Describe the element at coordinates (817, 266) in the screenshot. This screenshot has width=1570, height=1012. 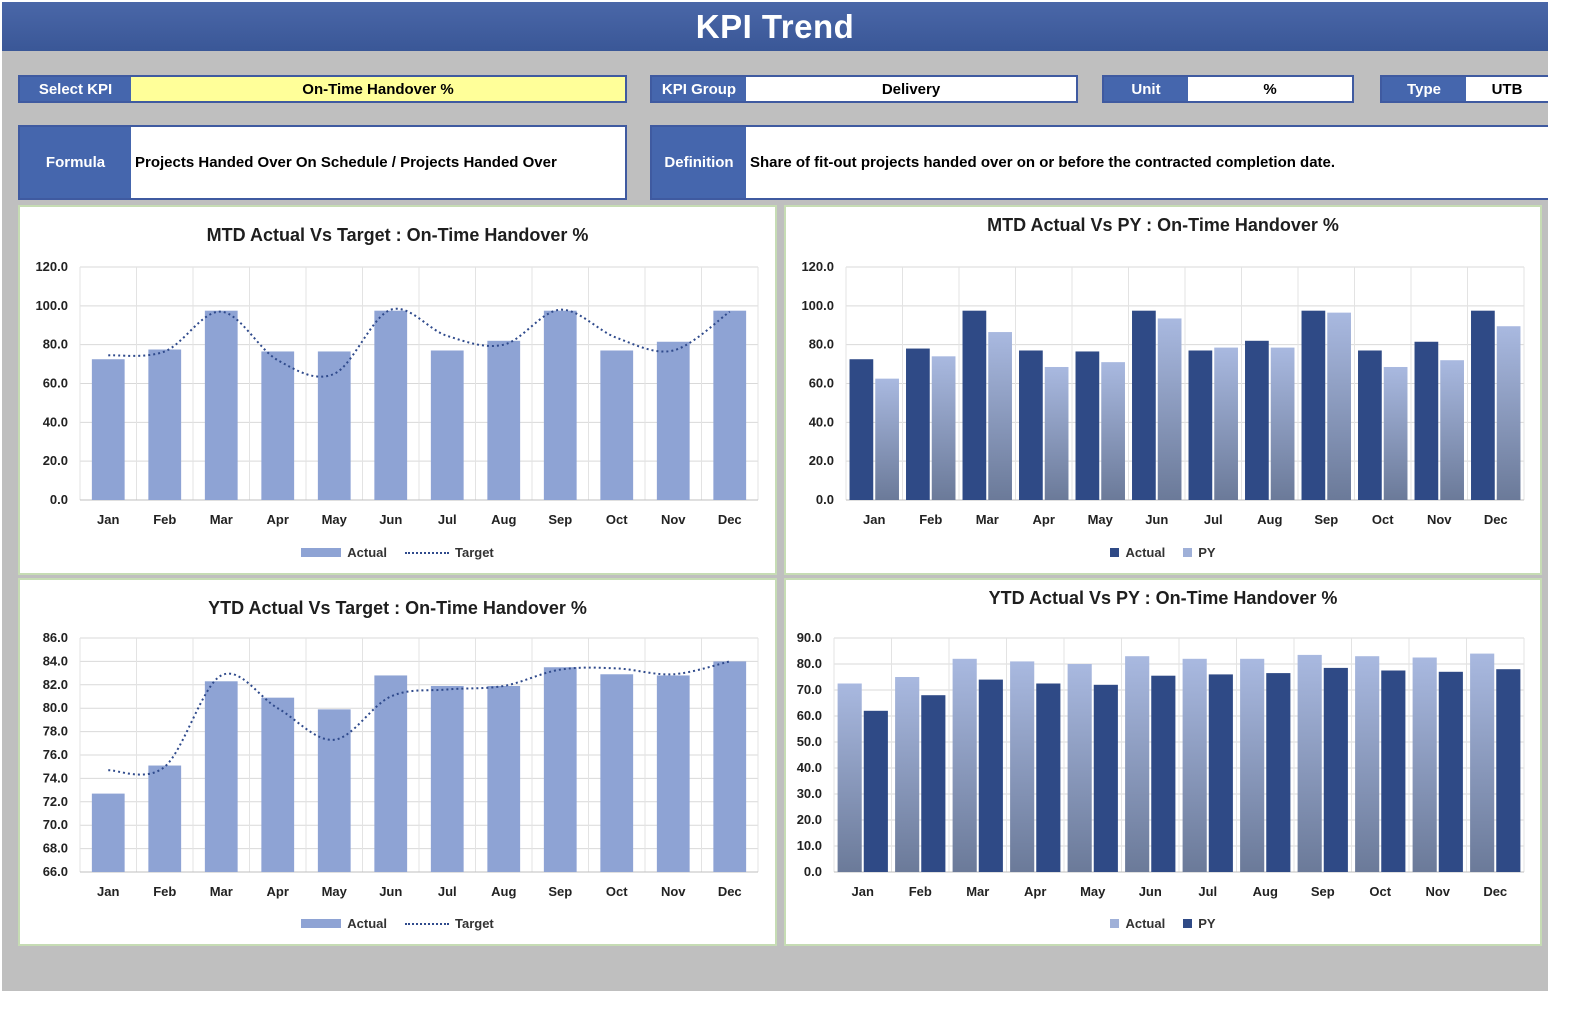
I see `y-tick-label: 120.0` at that location.